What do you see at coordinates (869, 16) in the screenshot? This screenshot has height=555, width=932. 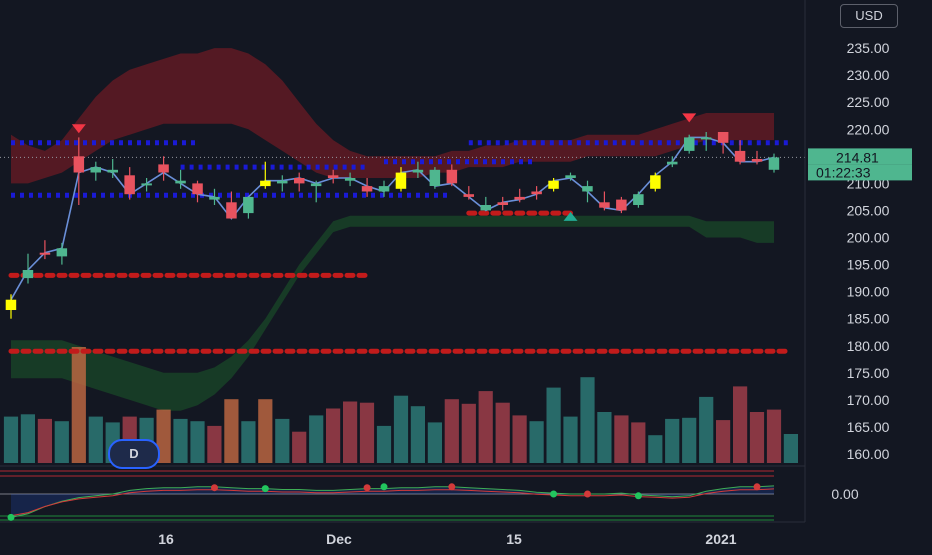 I see `currency-badge: USD` at bounding box center [869, 16].